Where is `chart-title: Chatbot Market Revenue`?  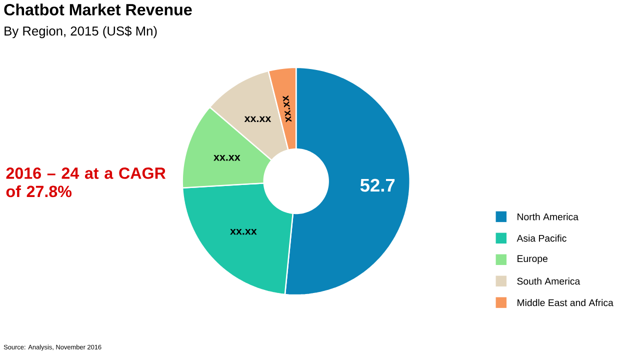 chart-title: Chatbot Market Revenue is located at coordinates (98, 9).